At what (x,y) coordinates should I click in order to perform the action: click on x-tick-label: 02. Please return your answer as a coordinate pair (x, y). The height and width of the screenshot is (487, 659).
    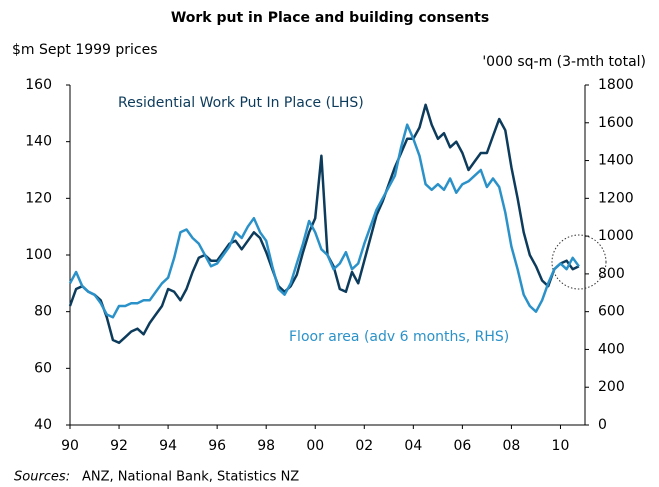
    Looking at the image, I should click on (364, 446).